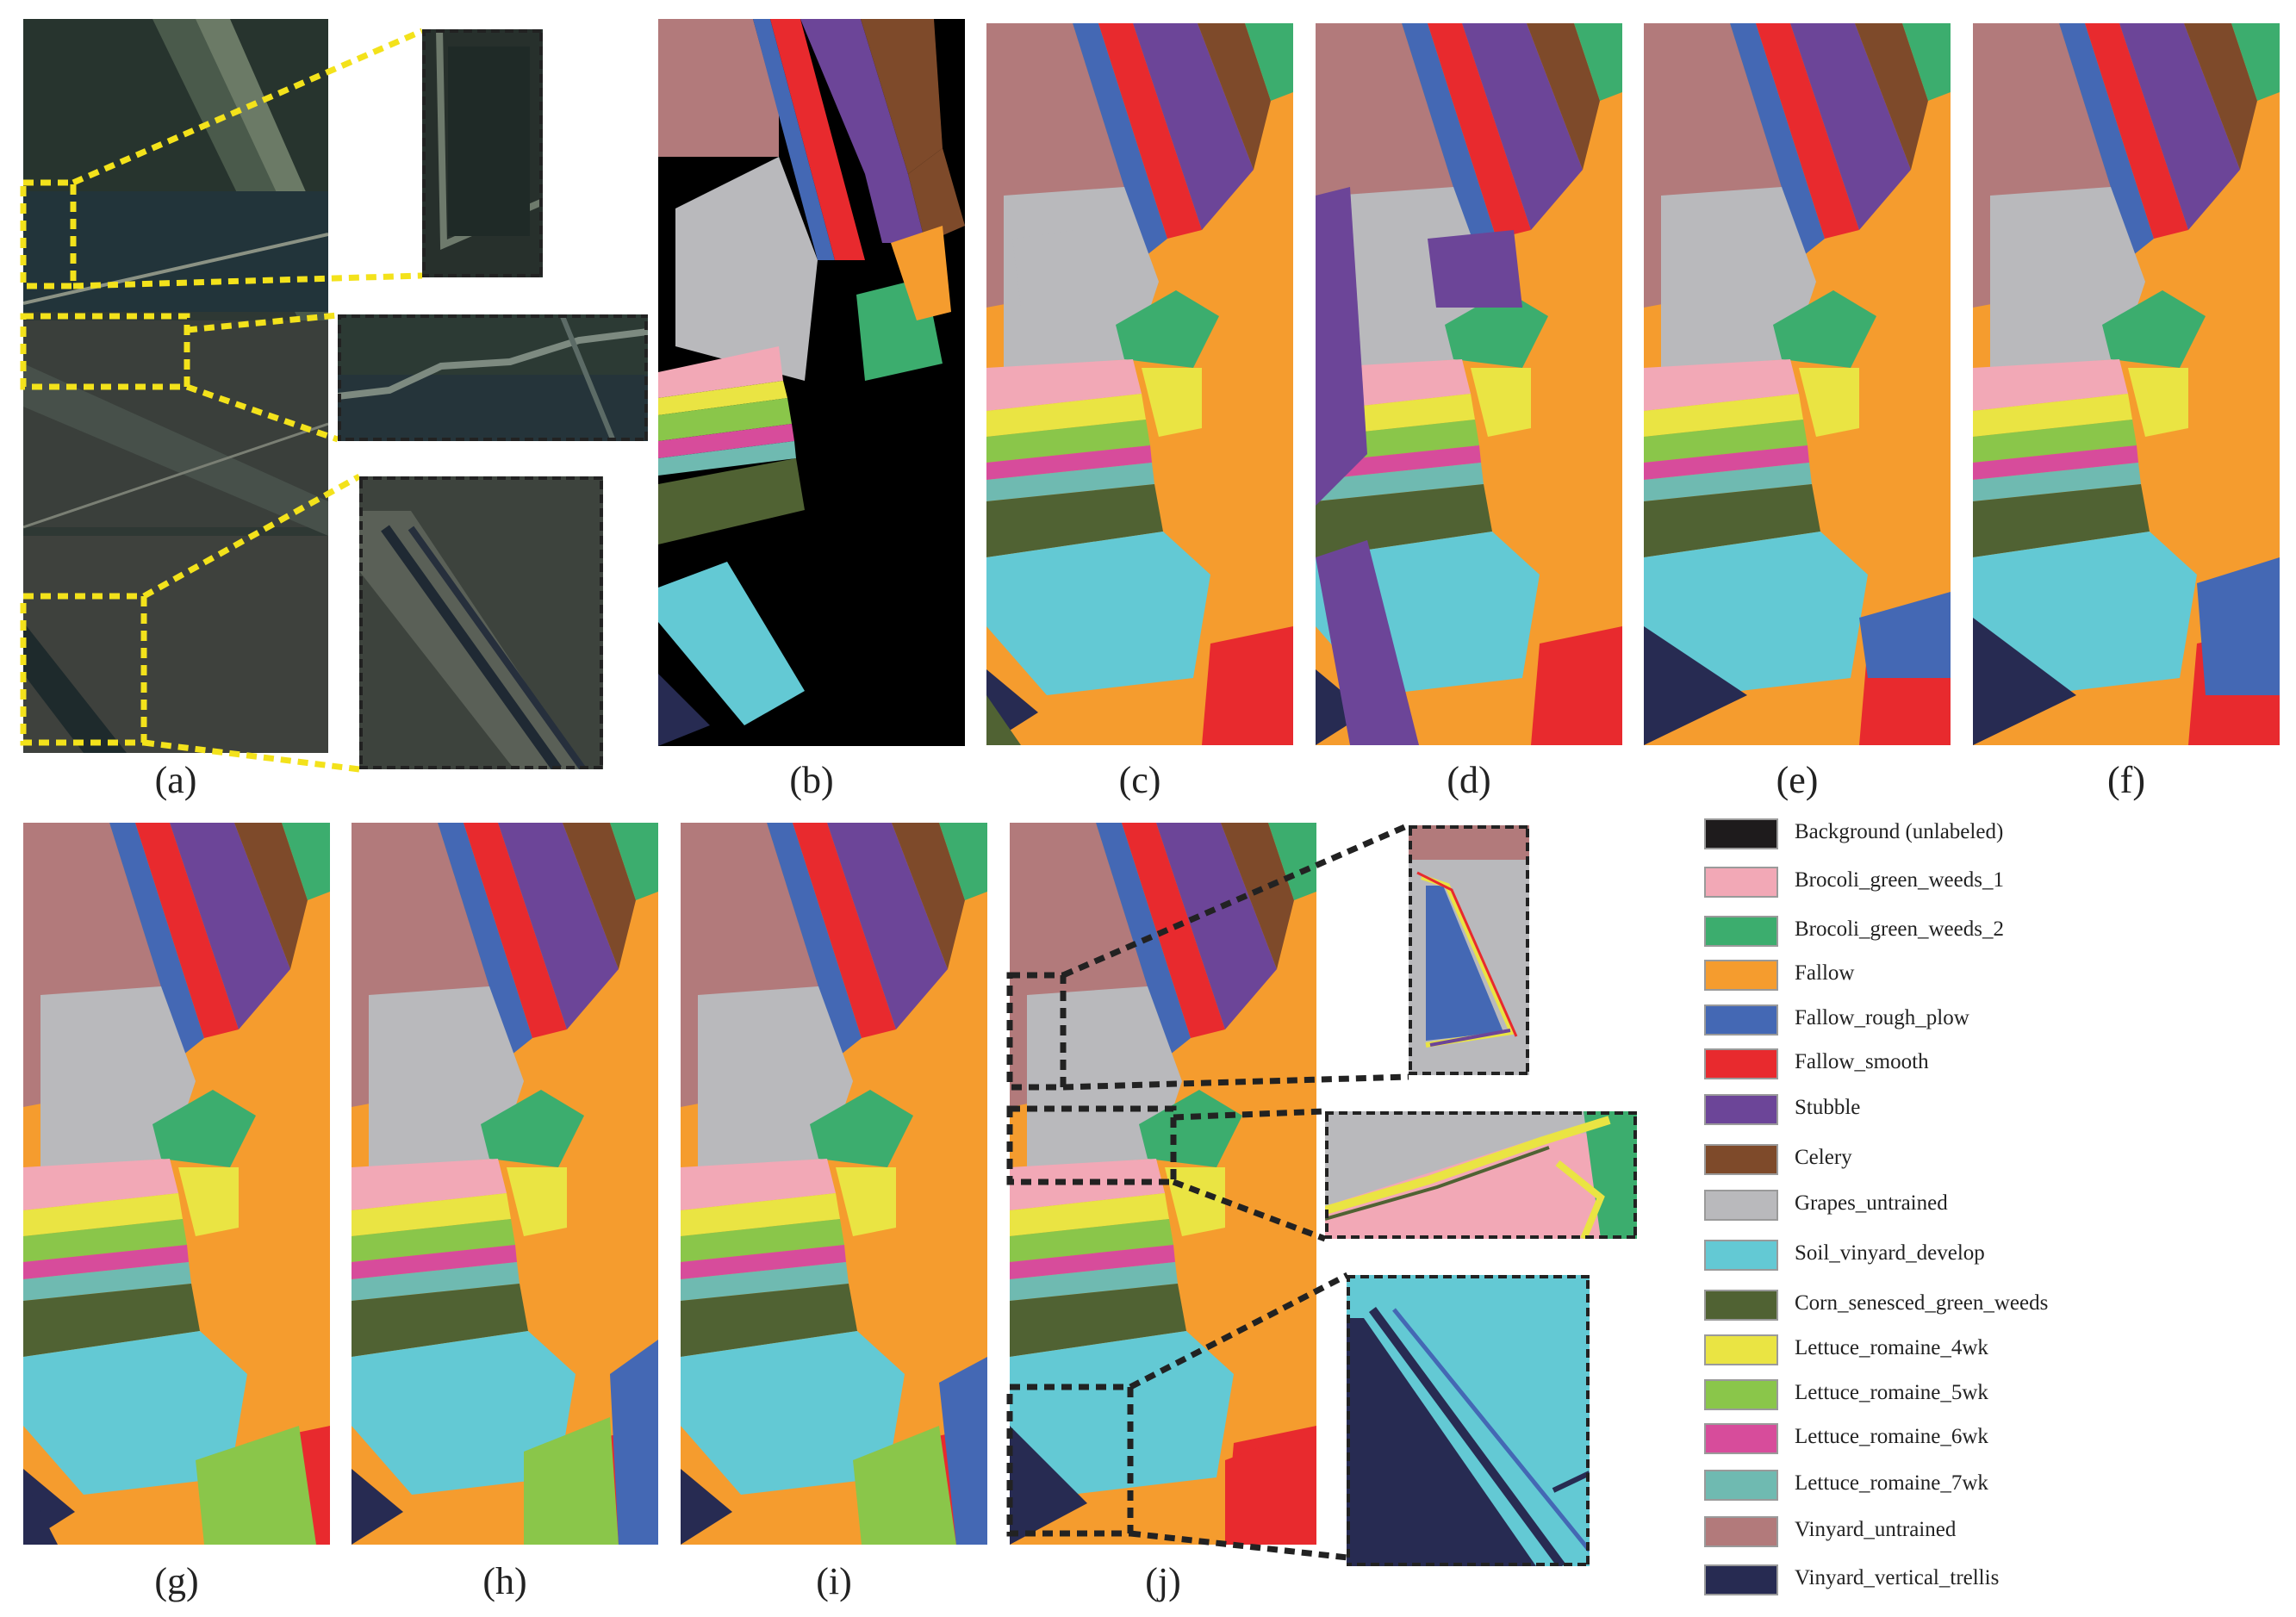 The width and height of the screenshot is (2296, 1617). What do you see at coordinates (1862, 1061) in the screenshot?
I see `legend-label: Fallow_smooth` at bounding box center [1862, 1061].